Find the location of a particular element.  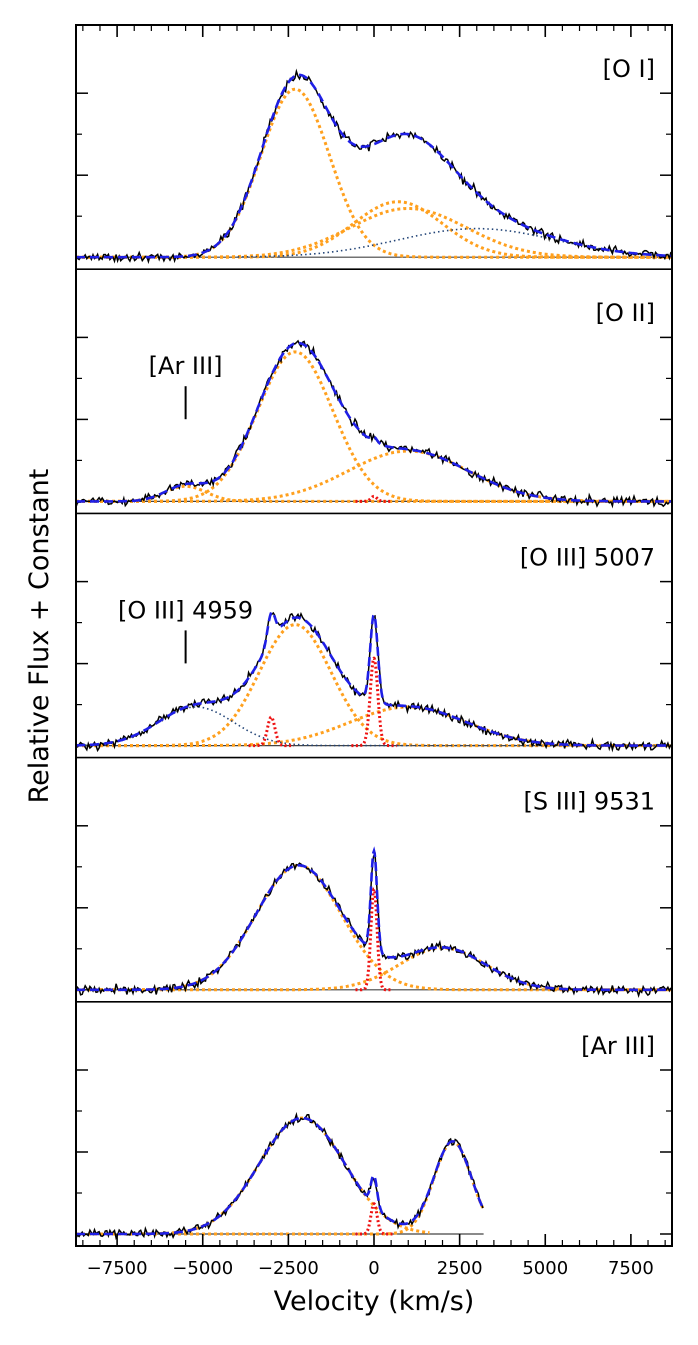

x-tick-label: 7500 is located at coordinates (631, 1268).